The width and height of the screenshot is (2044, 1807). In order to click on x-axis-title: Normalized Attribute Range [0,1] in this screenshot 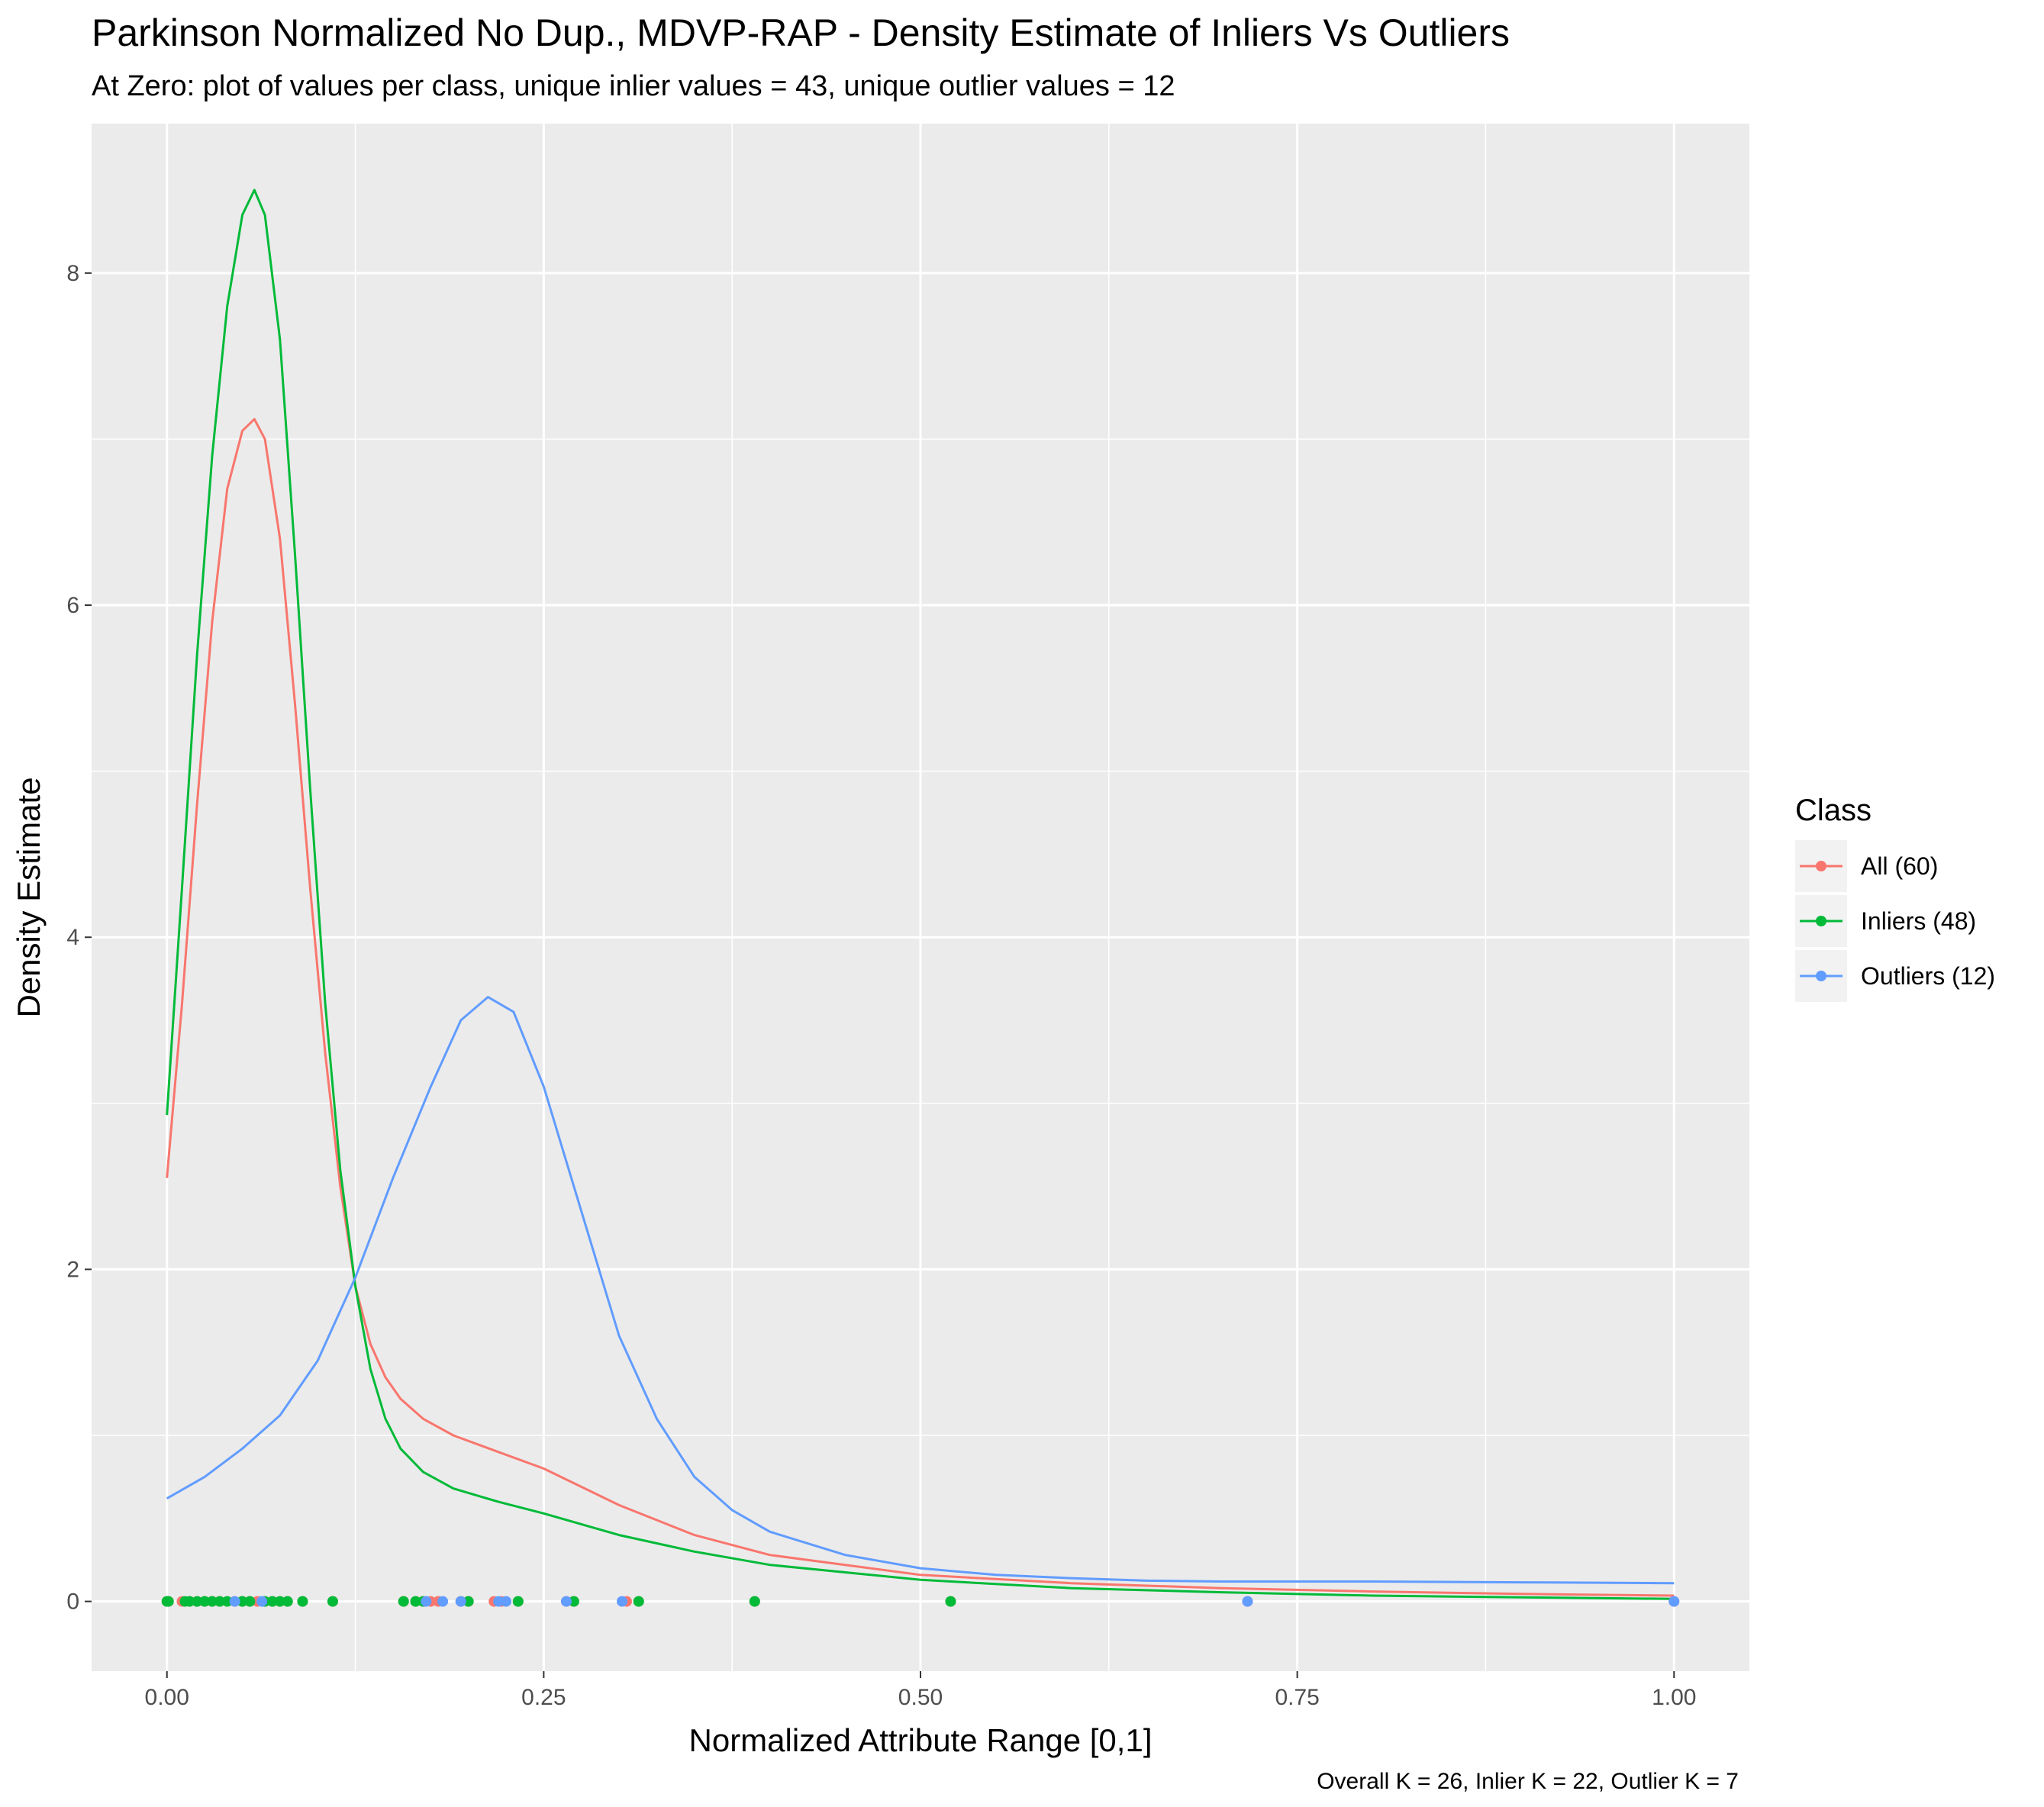, I will do `click(921, 1740)`.